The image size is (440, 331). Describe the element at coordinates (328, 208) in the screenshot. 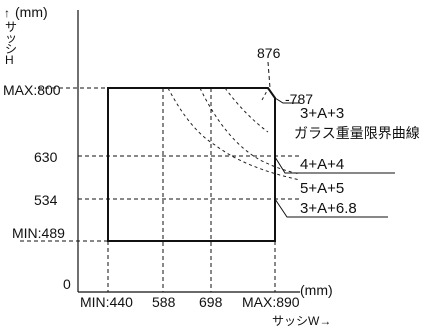

I see `label-3a68: 3+A+6.8` at that location.